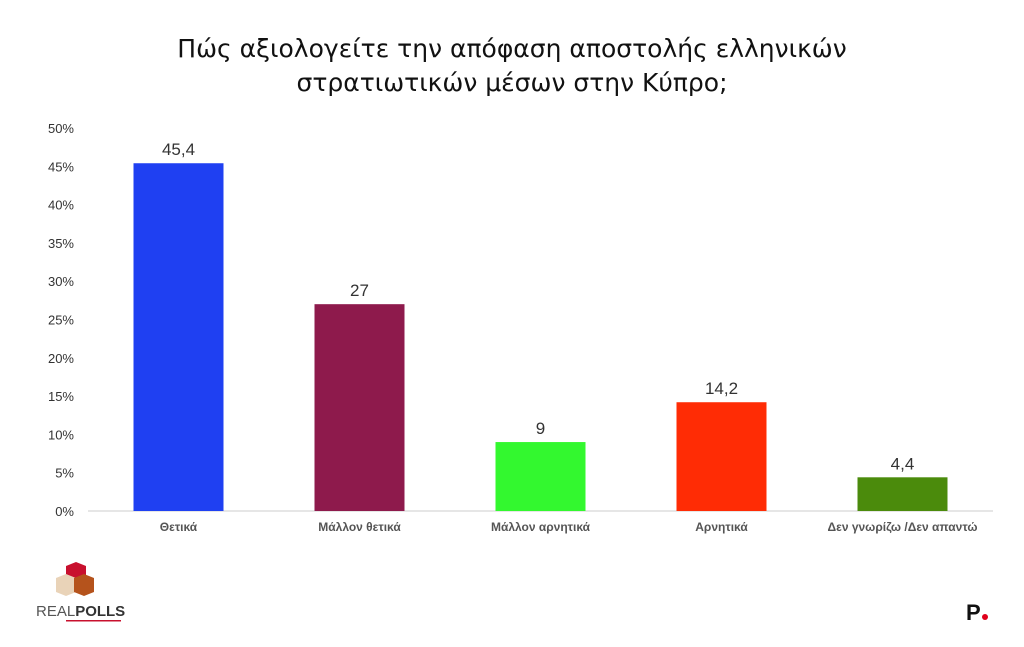 Image resolution: width=1024 pixels, height=647 pixels. What do you see at coordinates (64, 473) in the screenshot?
I see `y-tick-label: 5%` at bounding box center [64, 473].